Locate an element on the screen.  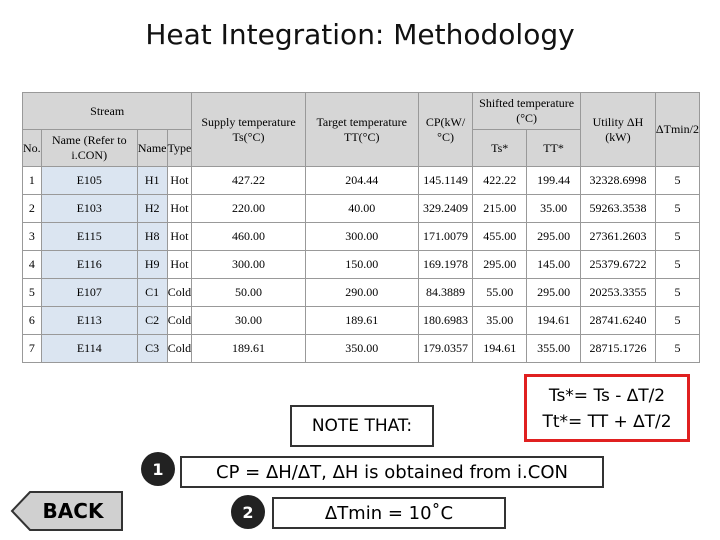
table-cell: 40.00 is located at coordinates (361, 208).